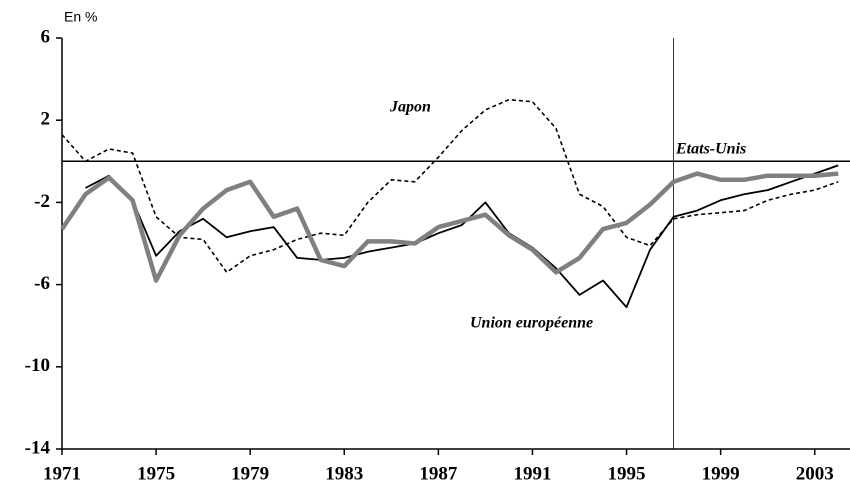 This screenshot has width=850, height=496. I want to click on y-unit-label: En %, so click(80, 17).